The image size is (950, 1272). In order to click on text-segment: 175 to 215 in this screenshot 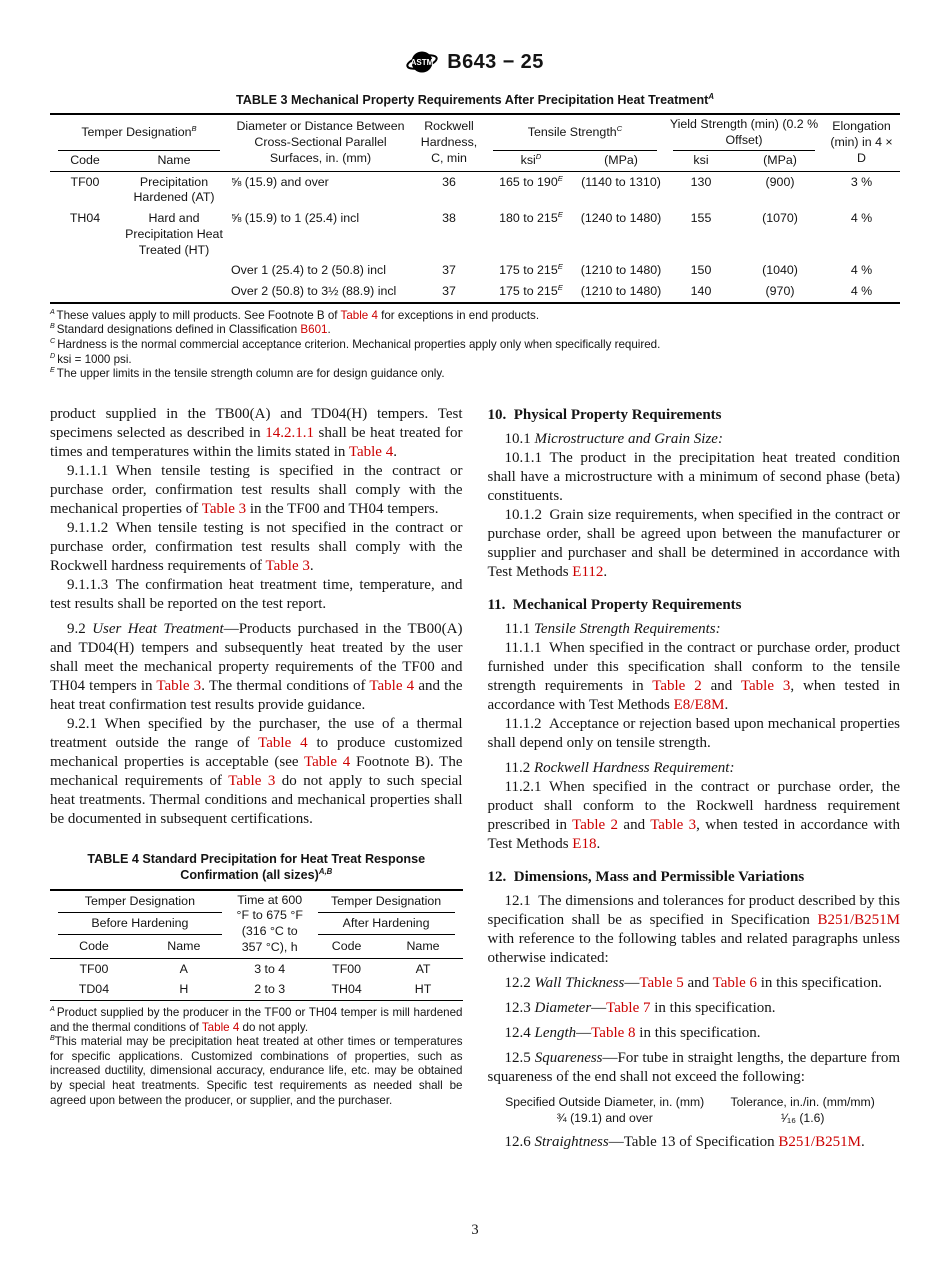, I will do `click(528, 291)`.